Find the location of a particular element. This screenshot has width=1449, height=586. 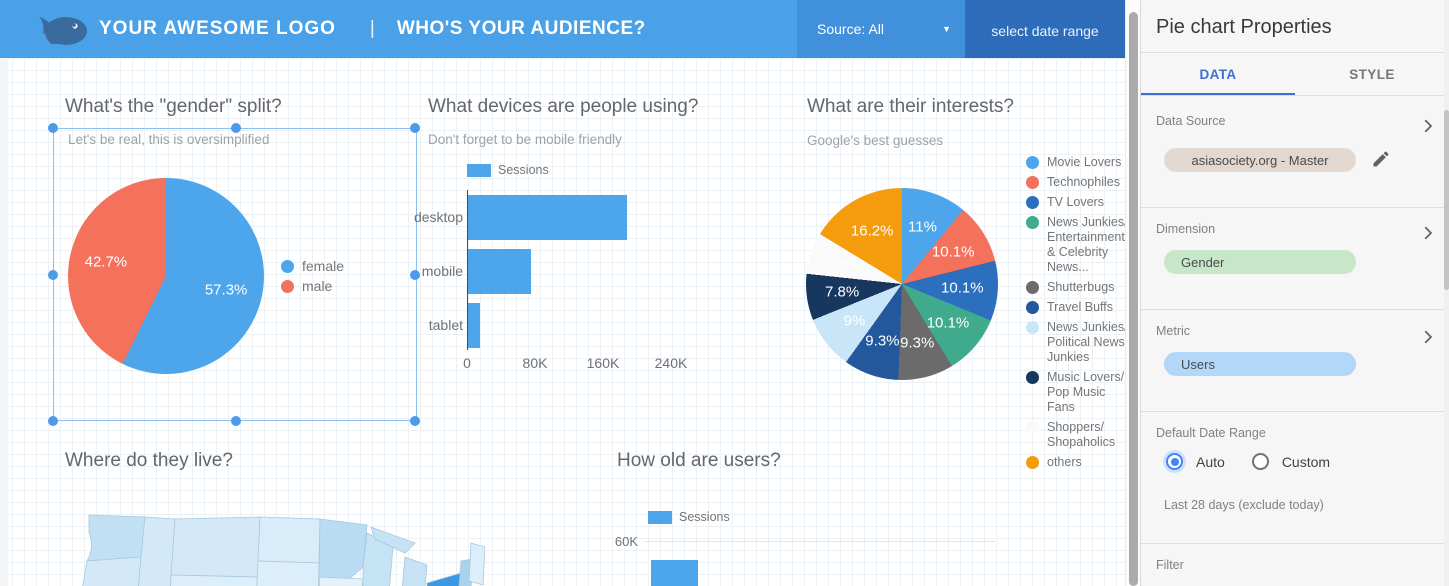

resize-handle-top-middle is located at coordinates (236, 128).